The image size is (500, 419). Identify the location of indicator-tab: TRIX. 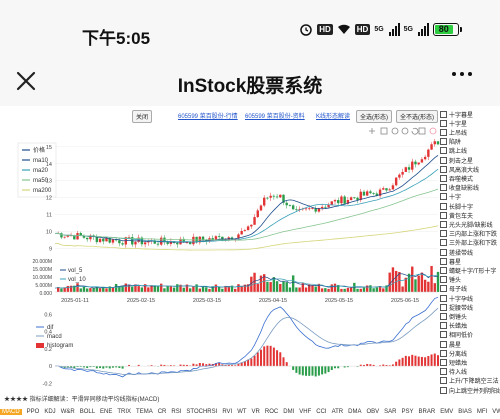
(124, 411).